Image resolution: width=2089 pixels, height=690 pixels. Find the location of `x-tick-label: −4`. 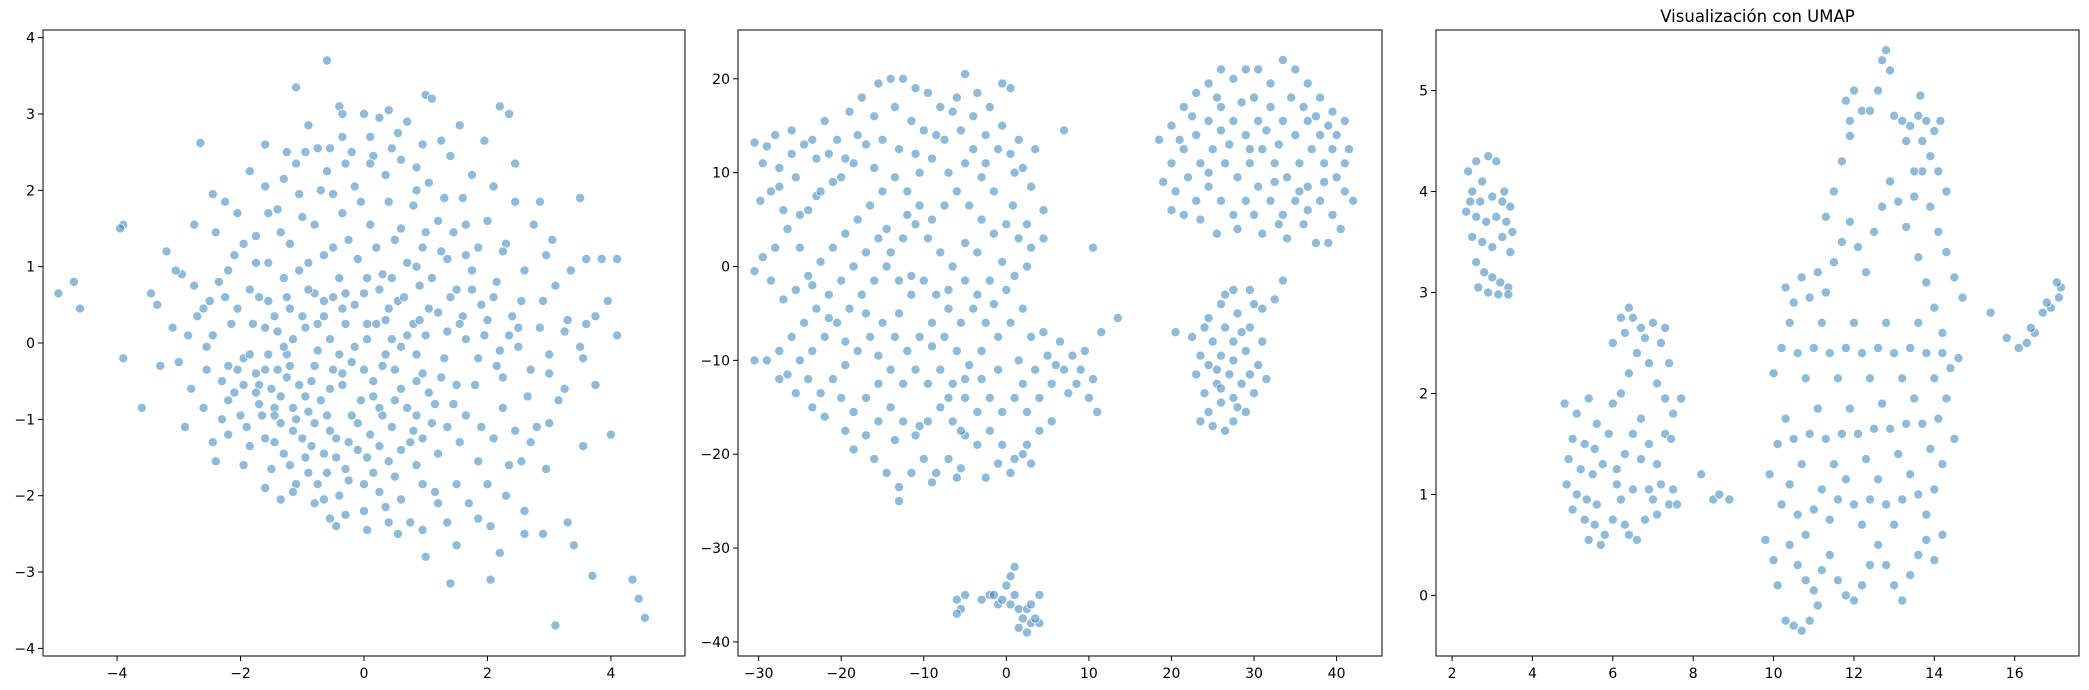

x-tick-label: −4 is located at coordinates (117, 674).